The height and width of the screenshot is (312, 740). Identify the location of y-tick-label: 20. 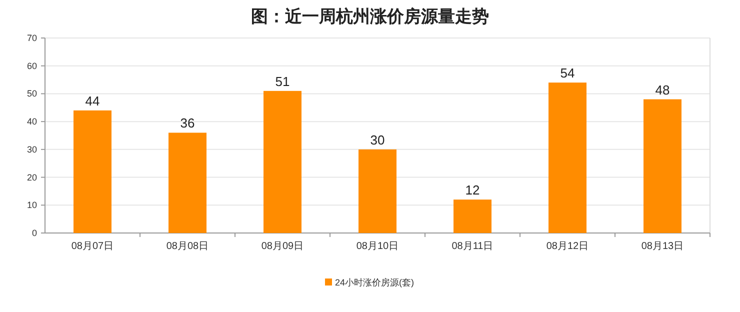
(31, 177).